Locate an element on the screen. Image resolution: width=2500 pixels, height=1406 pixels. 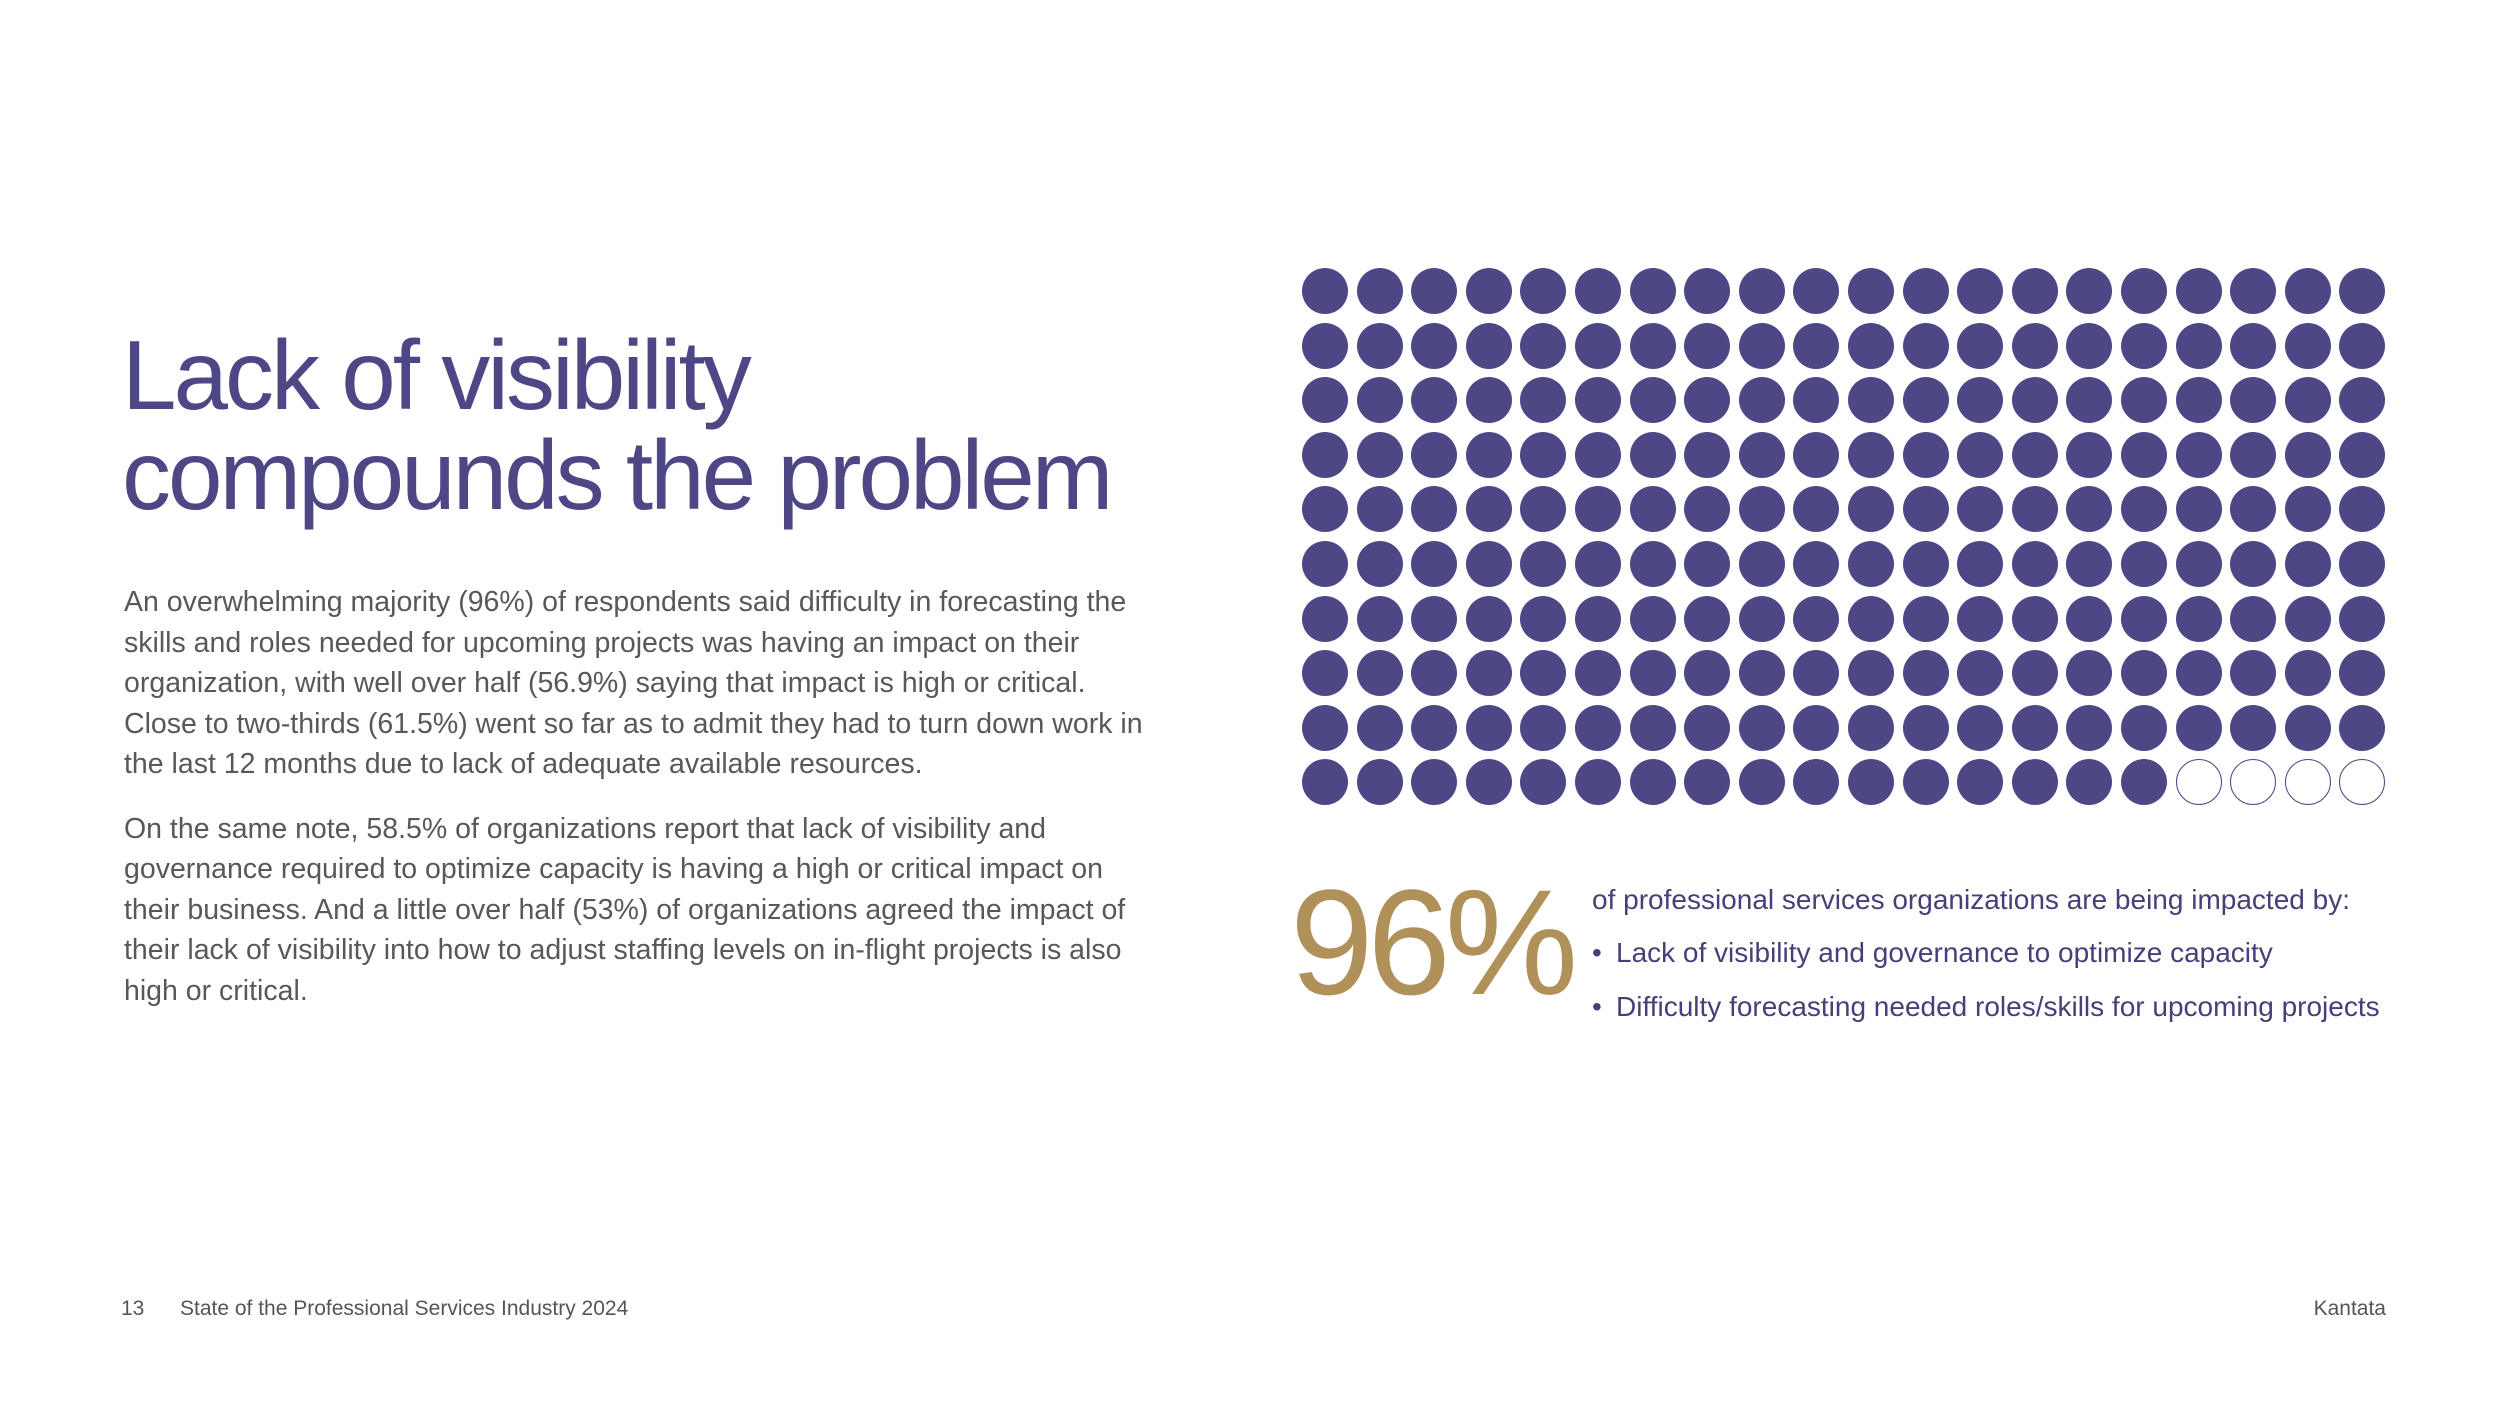
empty-dot is located at coordinates (2198, 782).